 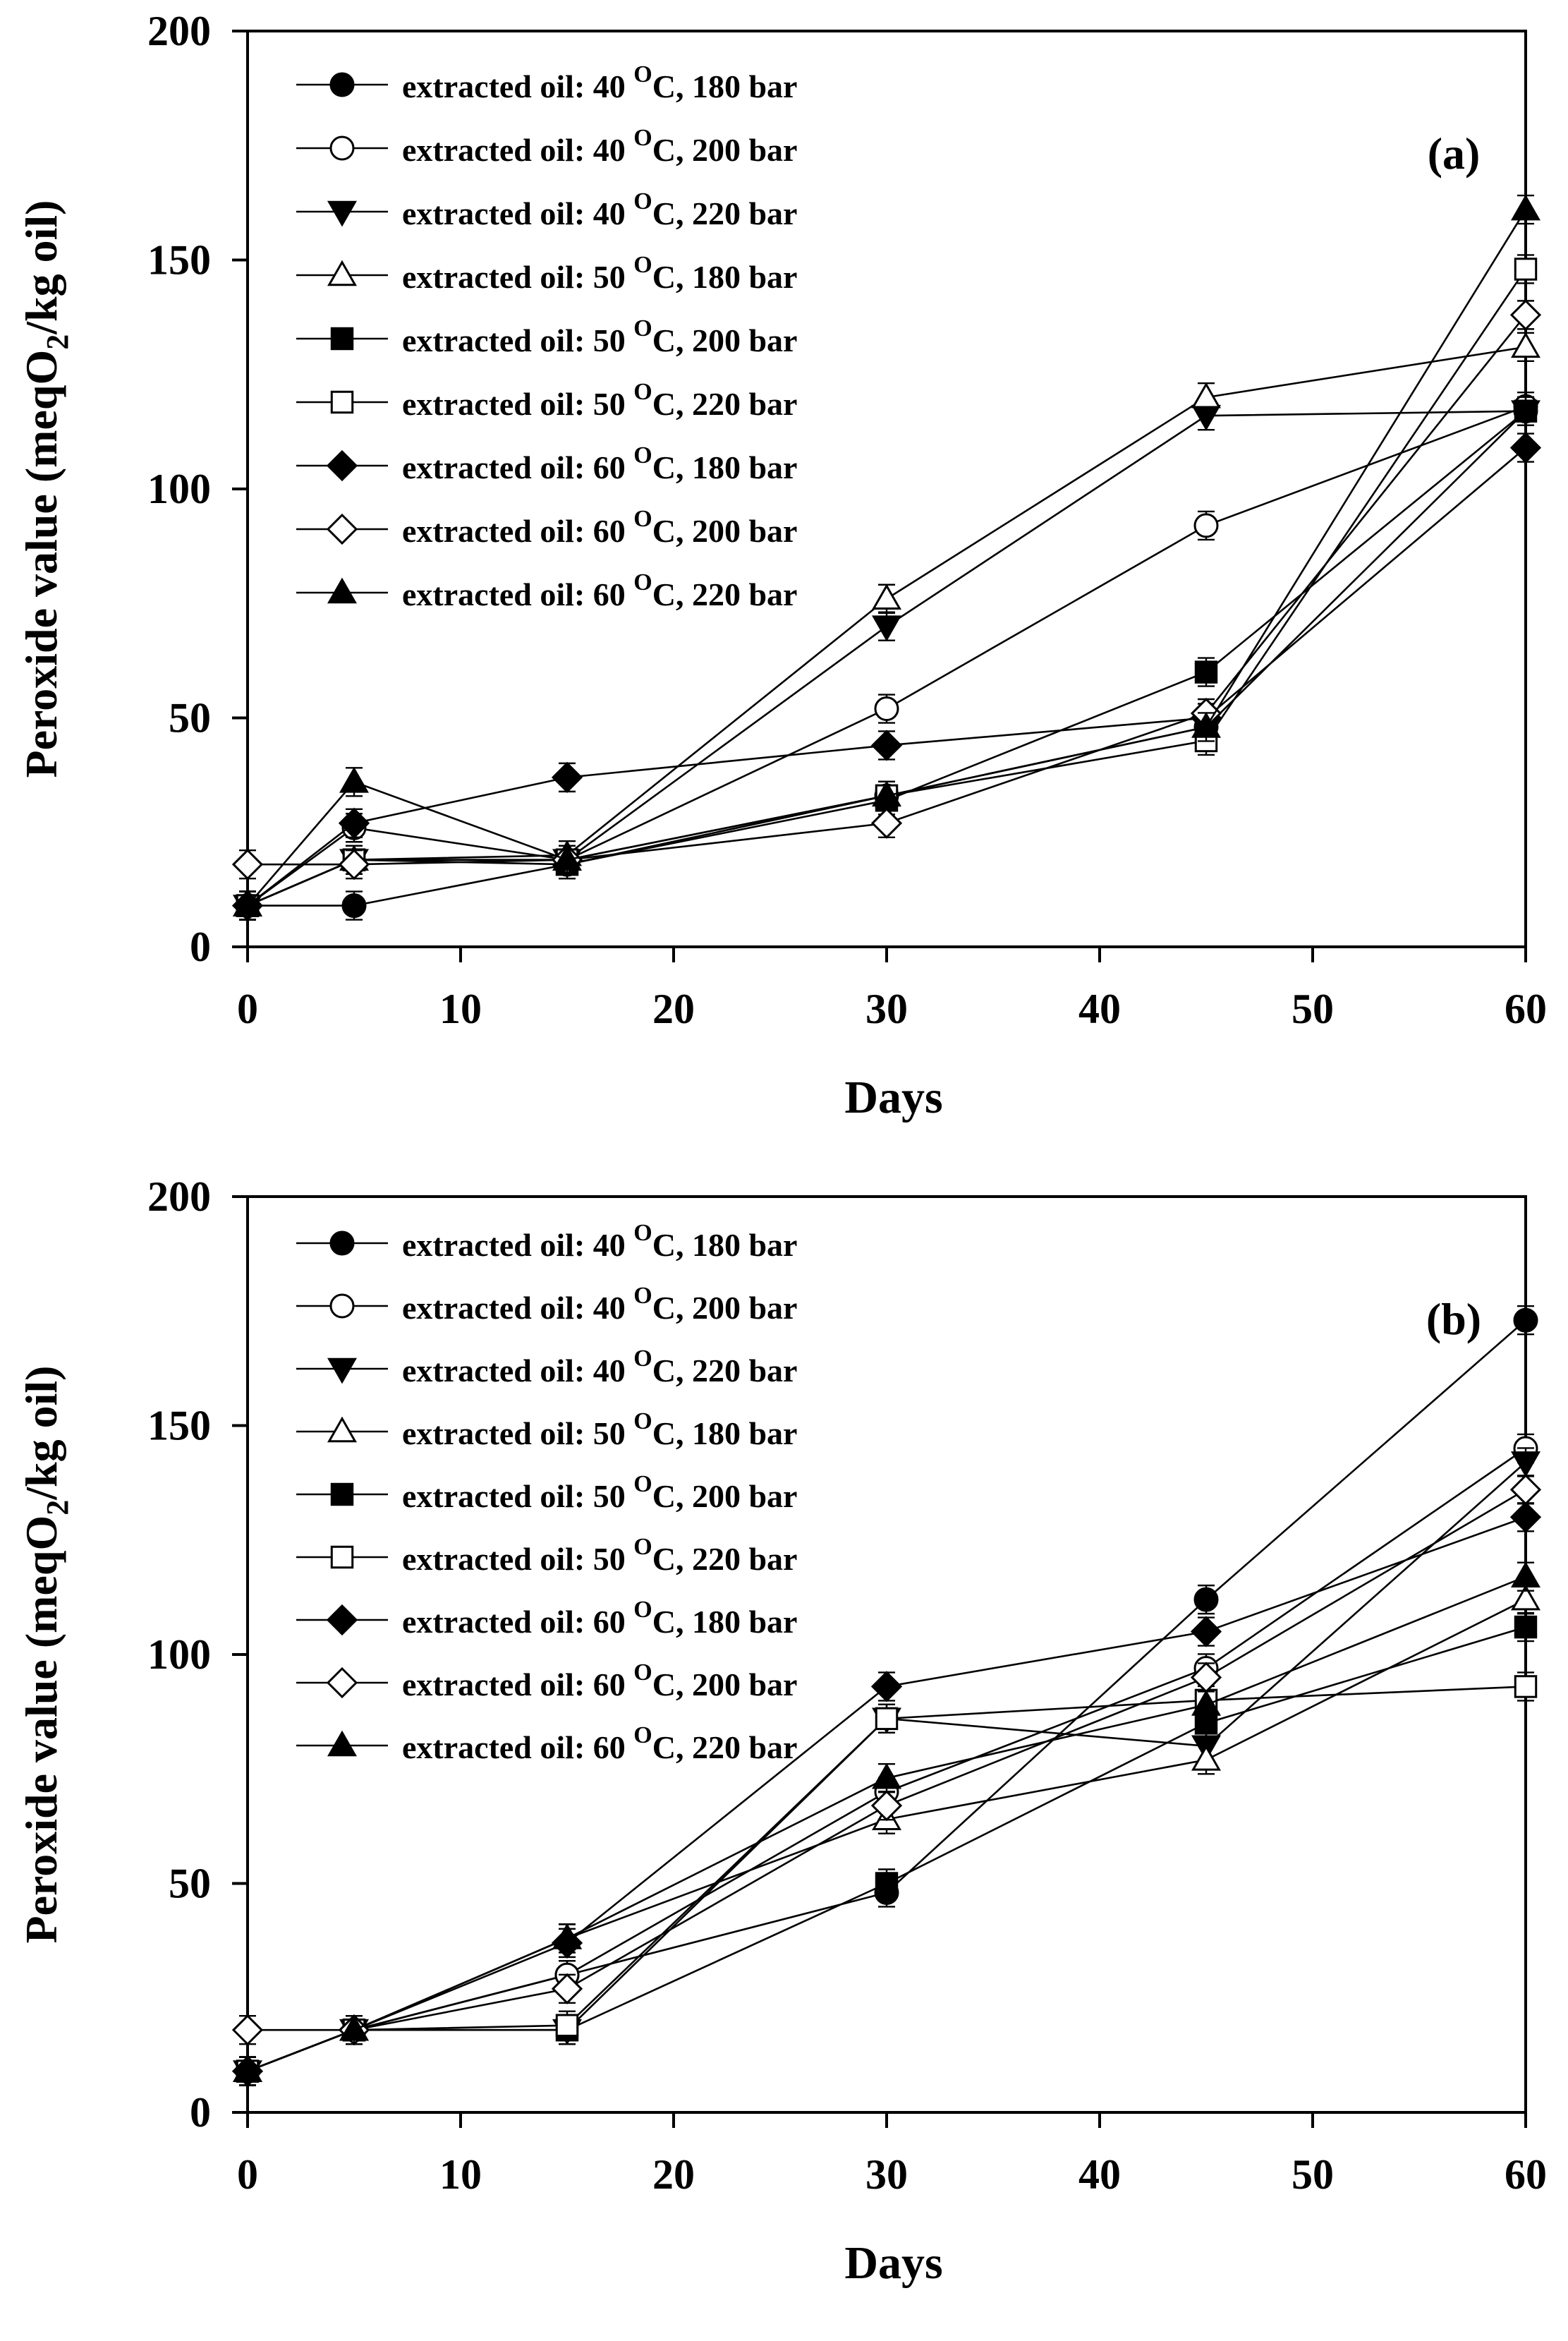 I want to click on legend-entry: extracted oil: 60 OC, 220 bar, so click(x=599, y=590).